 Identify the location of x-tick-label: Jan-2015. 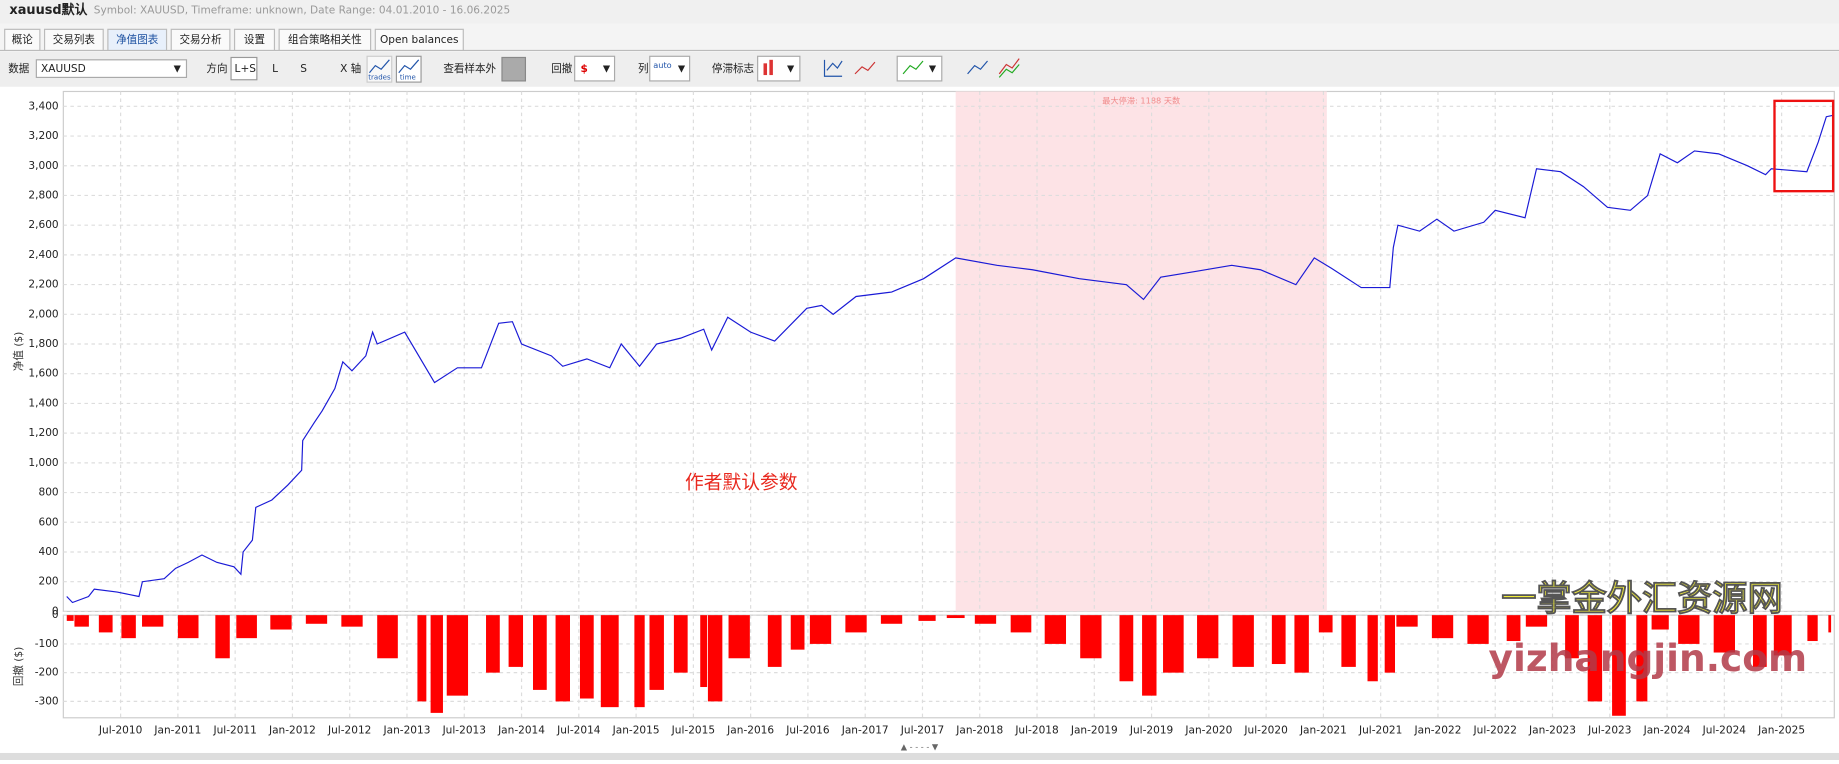
(636, 731).